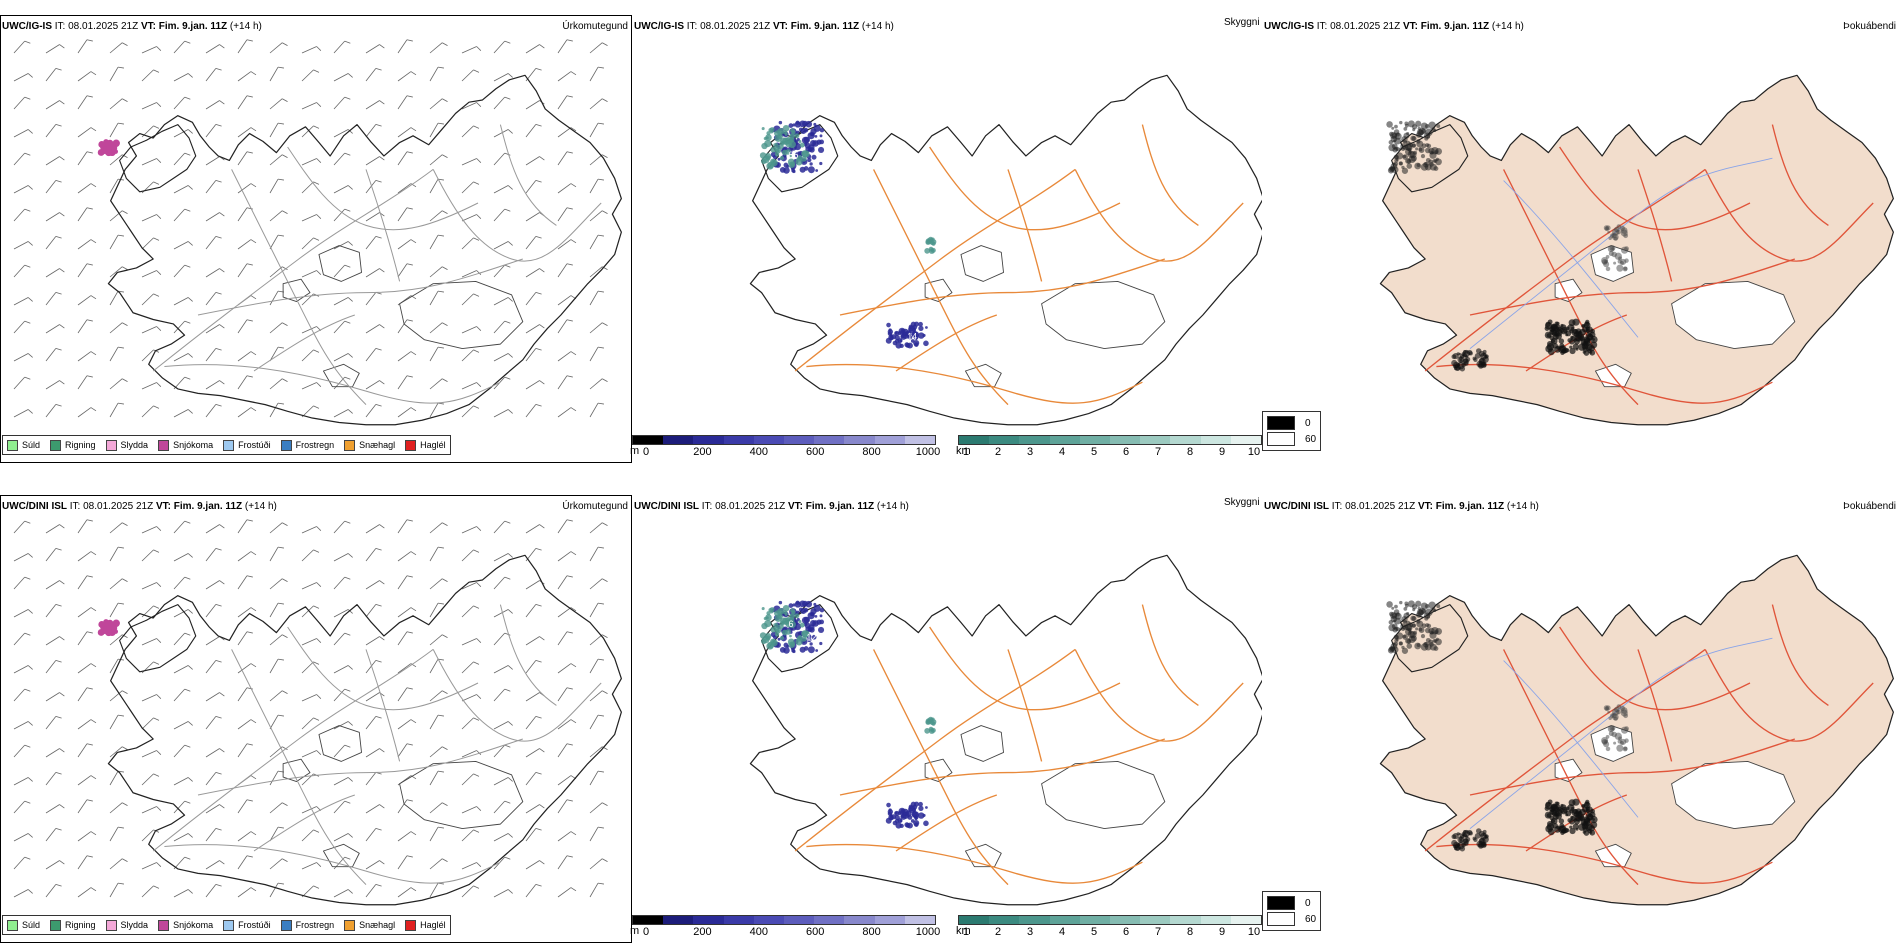 The image size is (1900, 950). Describe the element at coordinates (998, 452) in the screenshot. I see `colorbar-tick: 2` at that location.